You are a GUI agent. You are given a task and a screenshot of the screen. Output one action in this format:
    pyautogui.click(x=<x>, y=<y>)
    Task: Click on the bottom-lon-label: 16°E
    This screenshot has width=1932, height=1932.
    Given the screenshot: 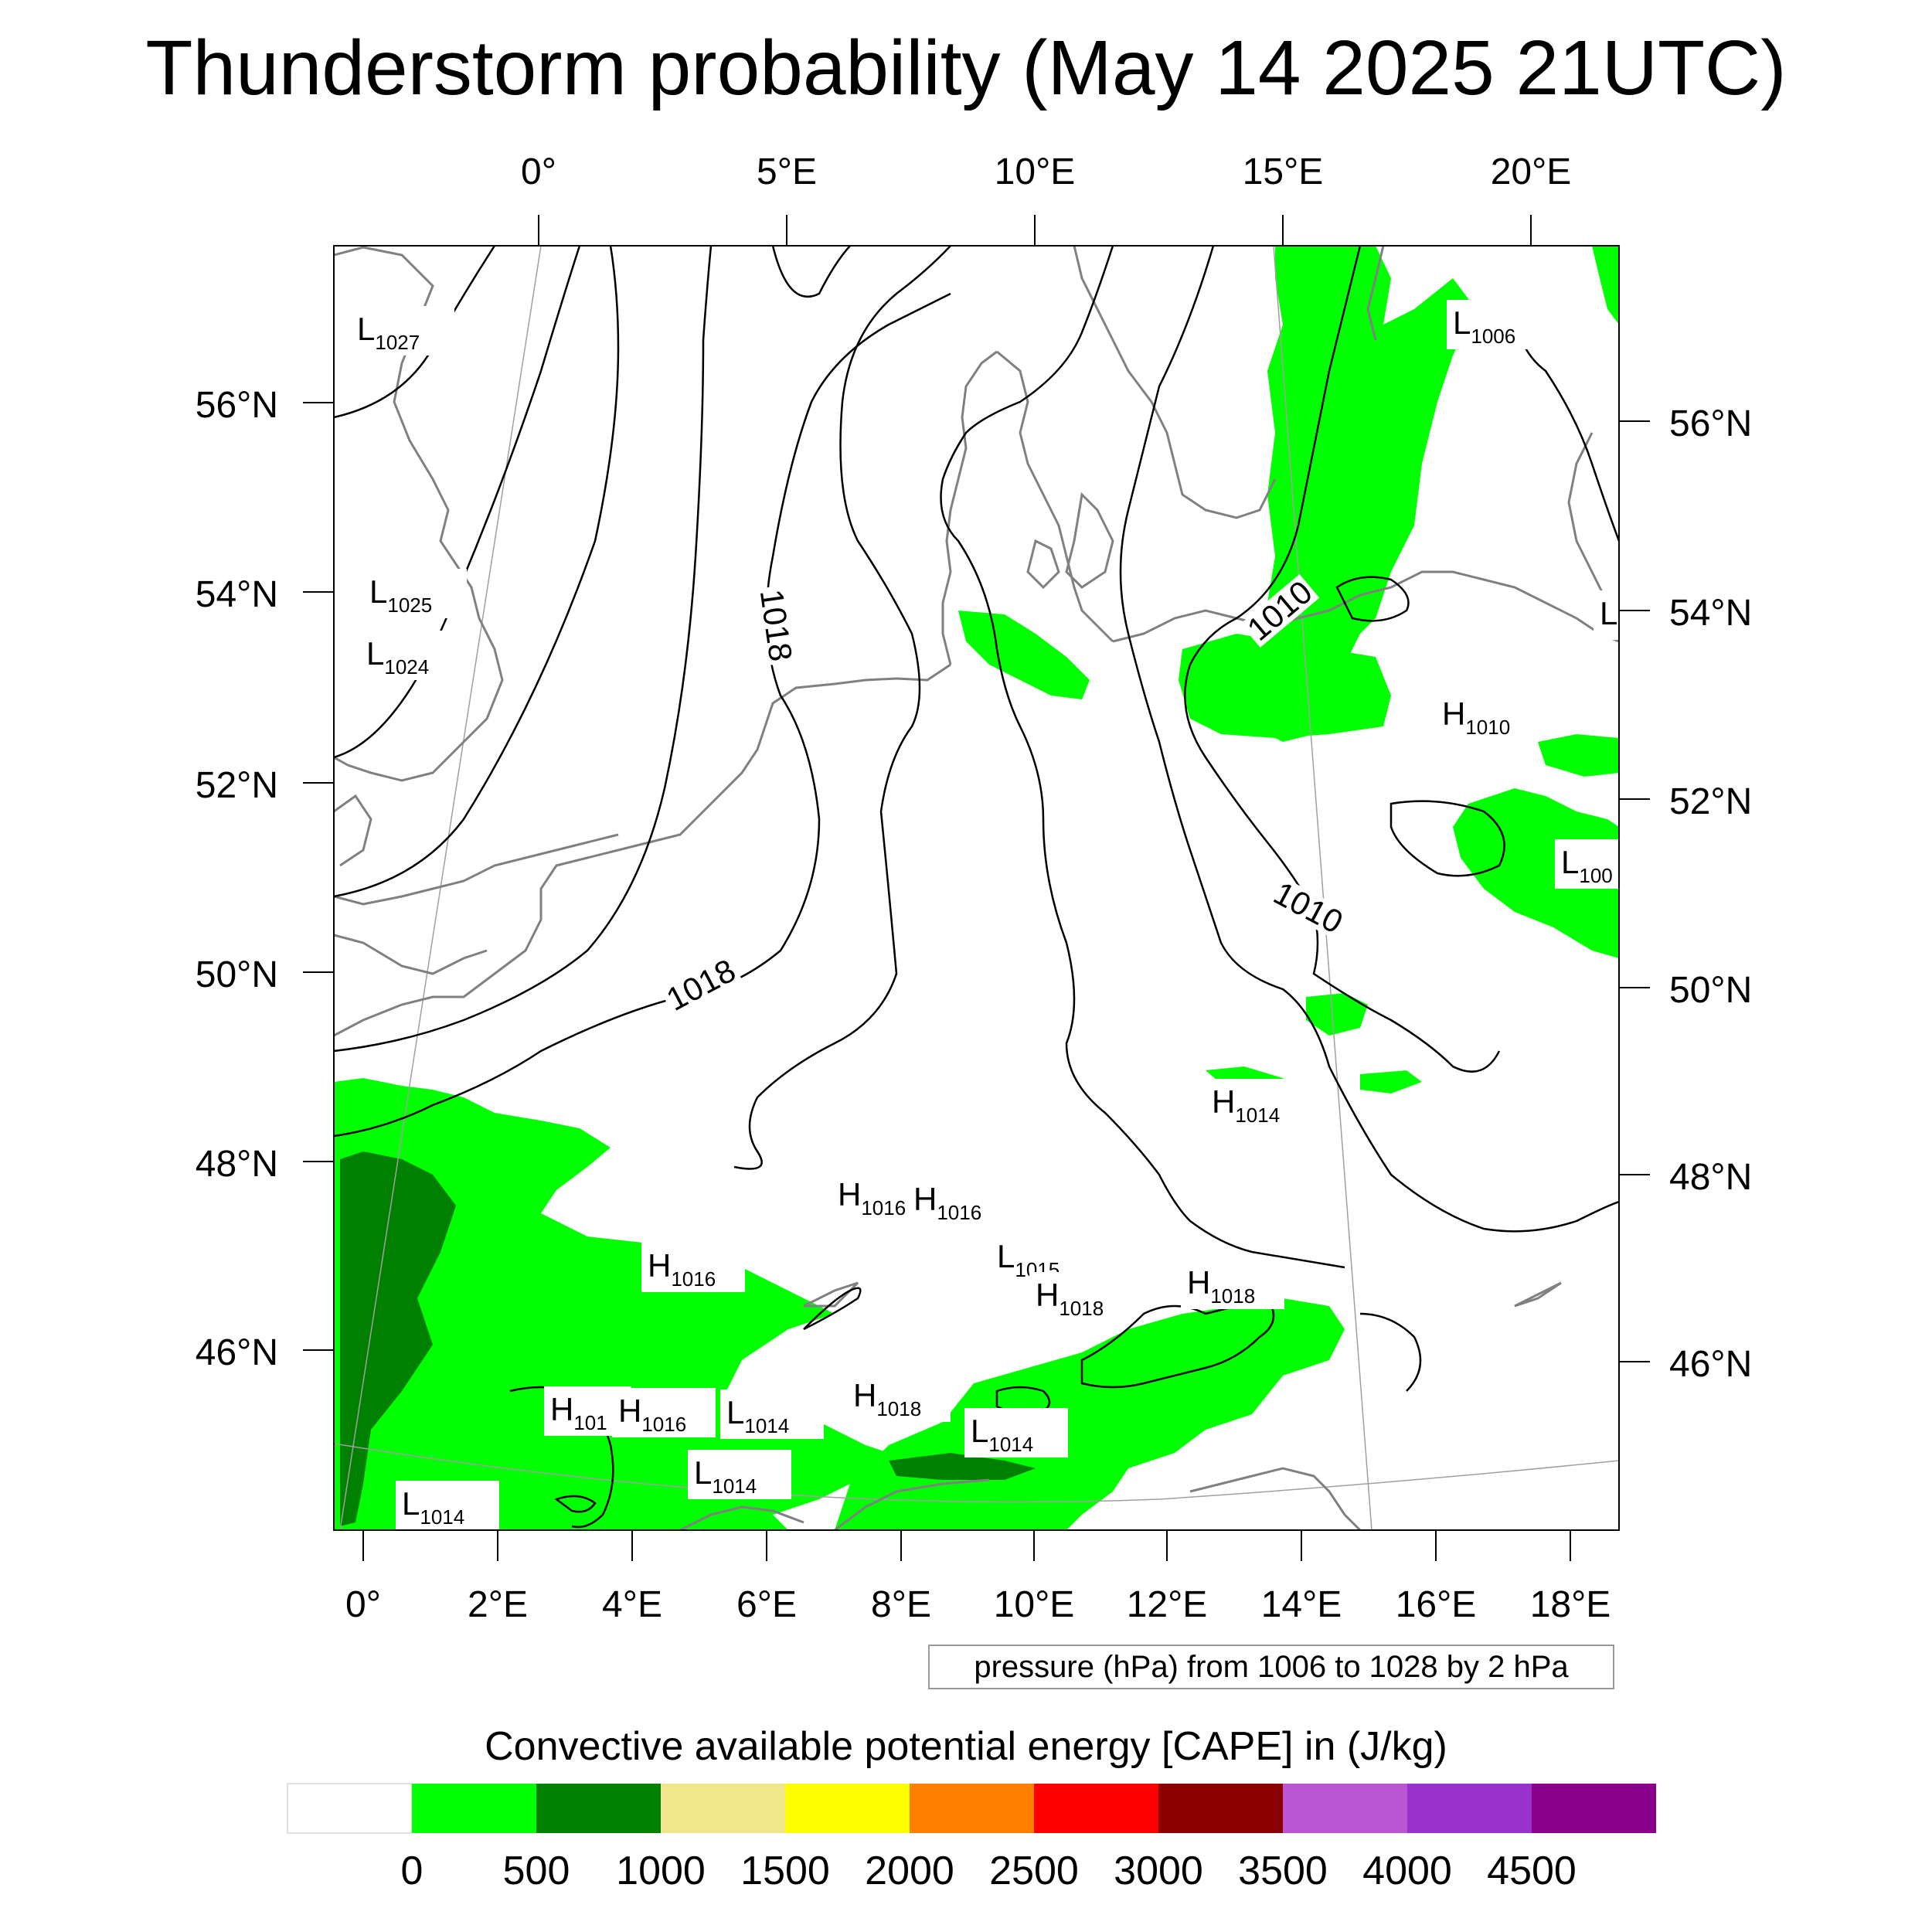 What is the action you would take?
    pyautogui.click(x=1437, y=1604)
    